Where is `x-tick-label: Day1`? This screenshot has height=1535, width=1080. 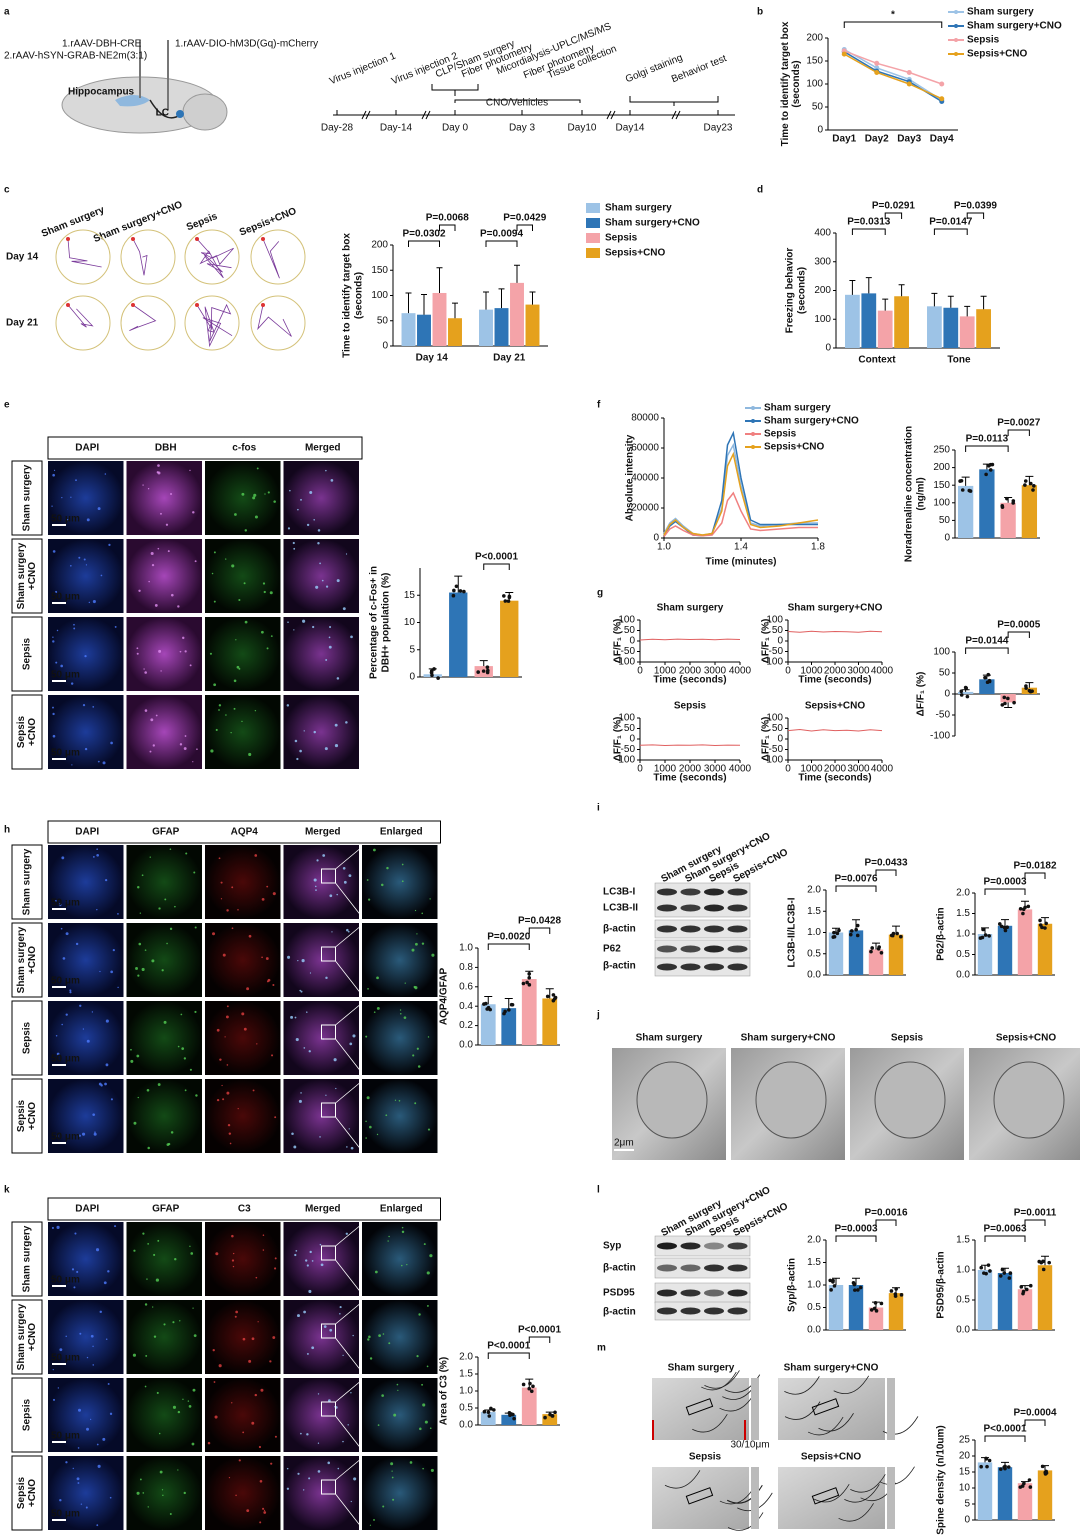
x-tick-label: Day1 is located at coordinates (844, 139).